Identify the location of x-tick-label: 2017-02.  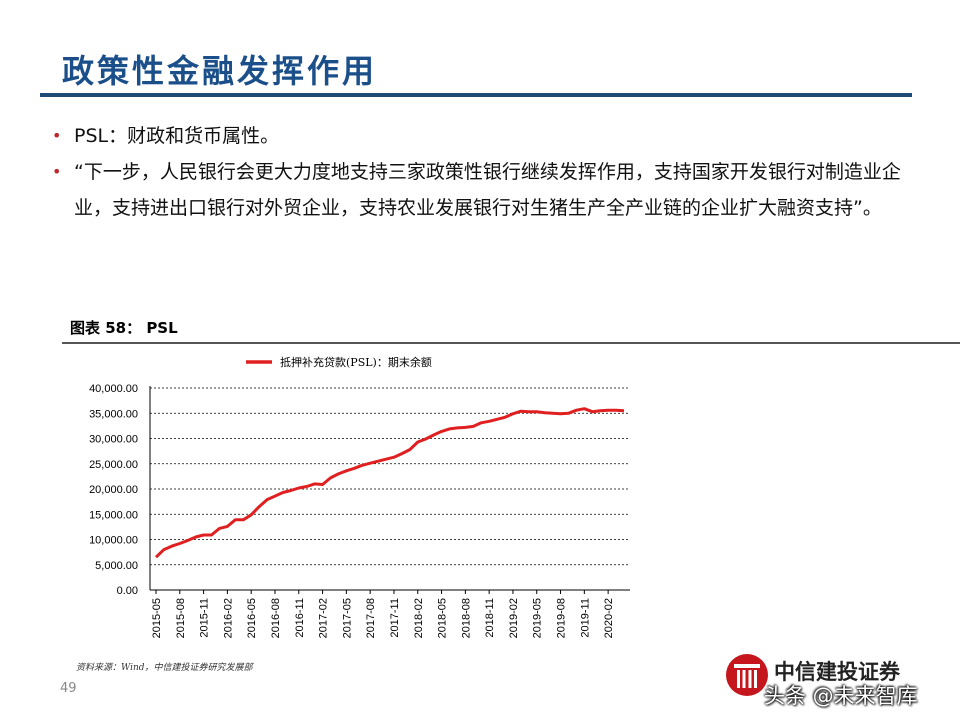
(324, 618).